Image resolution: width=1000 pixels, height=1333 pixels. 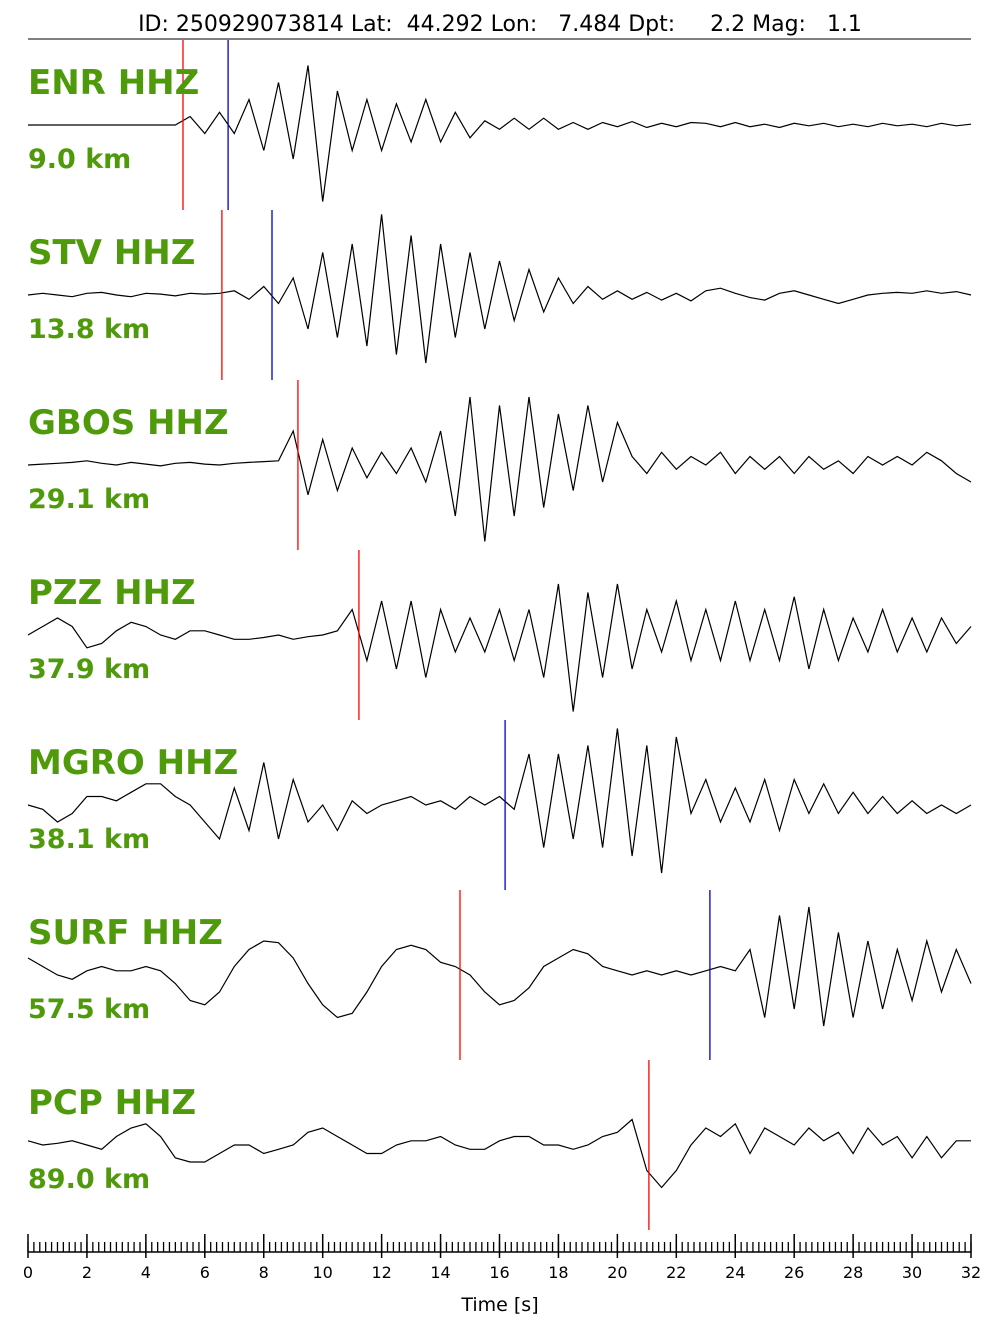 I want to click on x-tick-label: 4, so click(x=146, y=1272).